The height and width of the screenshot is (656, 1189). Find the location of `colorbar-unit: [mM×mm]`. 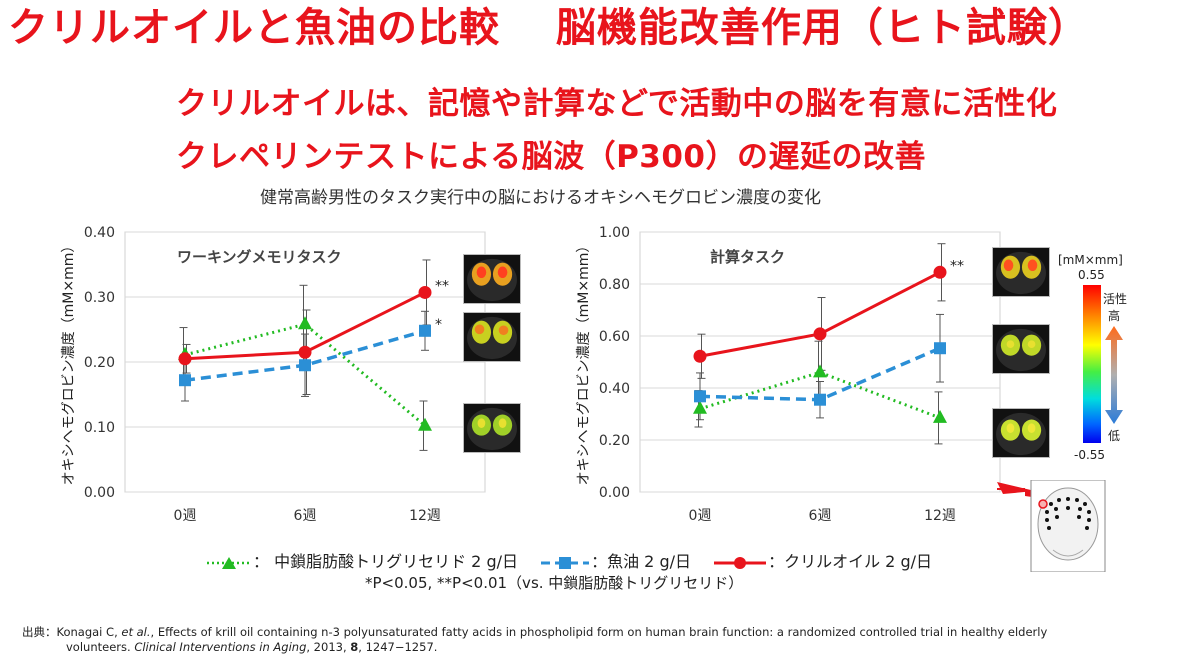

colorbar-unit: [mM×mm] is located at coordinates (1090, 260).